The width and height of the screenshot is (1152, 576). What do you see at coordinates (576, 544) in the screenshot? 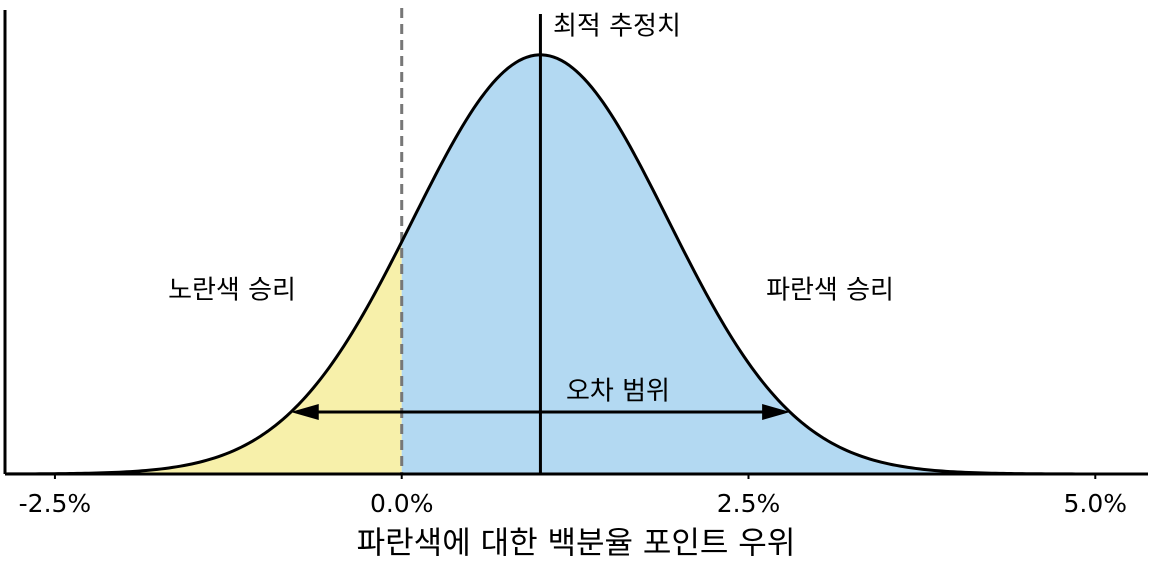
I see `x-axis-label: 파란색에 대한 백분율 포인트 우위` at bounding box center [576, 544].